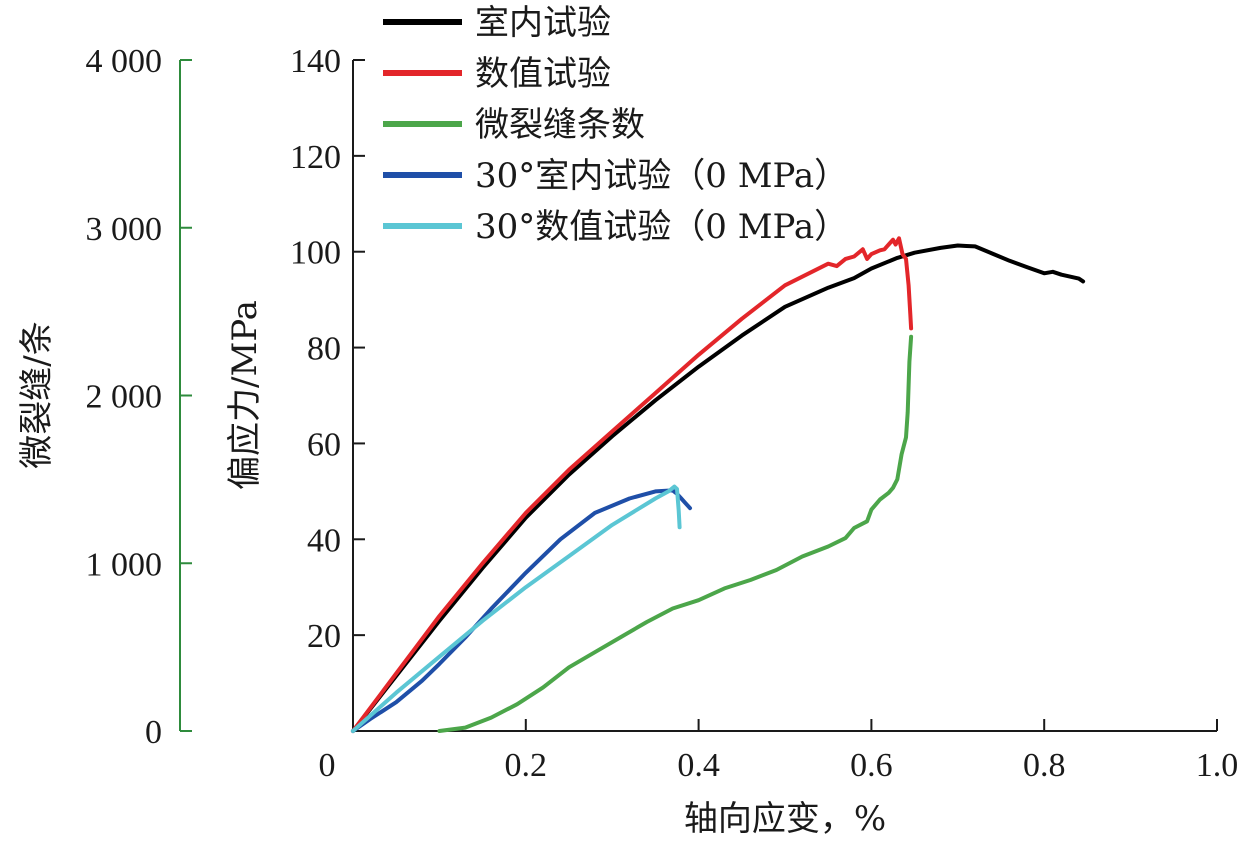 The height and width of the screenshot is (843, 1259). Describe the element at coordinates (1217, 765) in the screenshot. I see `x-tick-label: 1.0` at that location.